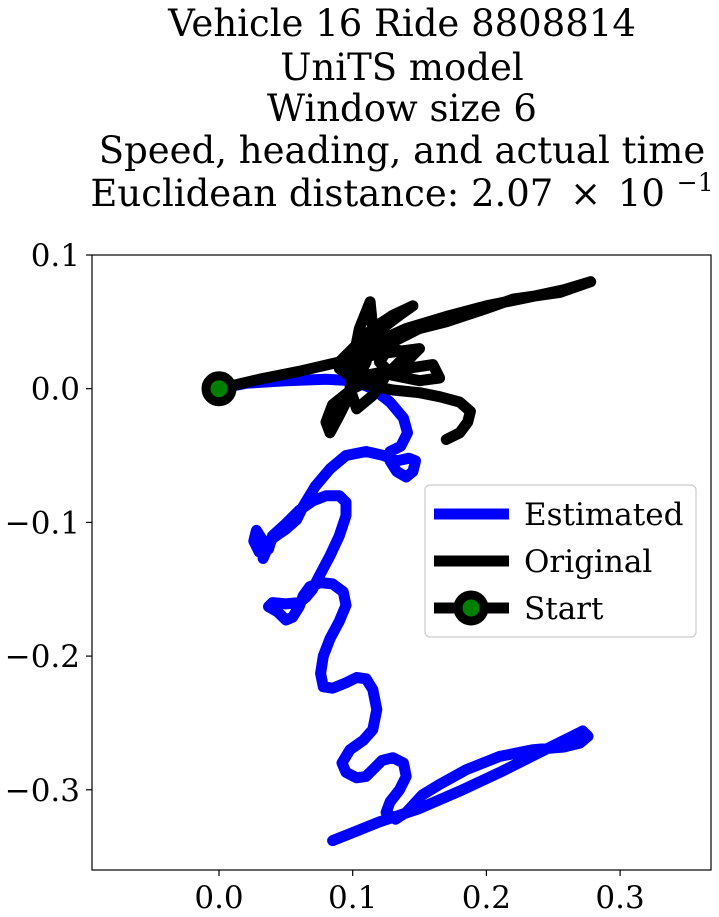 The image size is (719, 917). I want to click on title-line-5: Euclidean distance: 2.07 × 10 −1, so click(401, 191).